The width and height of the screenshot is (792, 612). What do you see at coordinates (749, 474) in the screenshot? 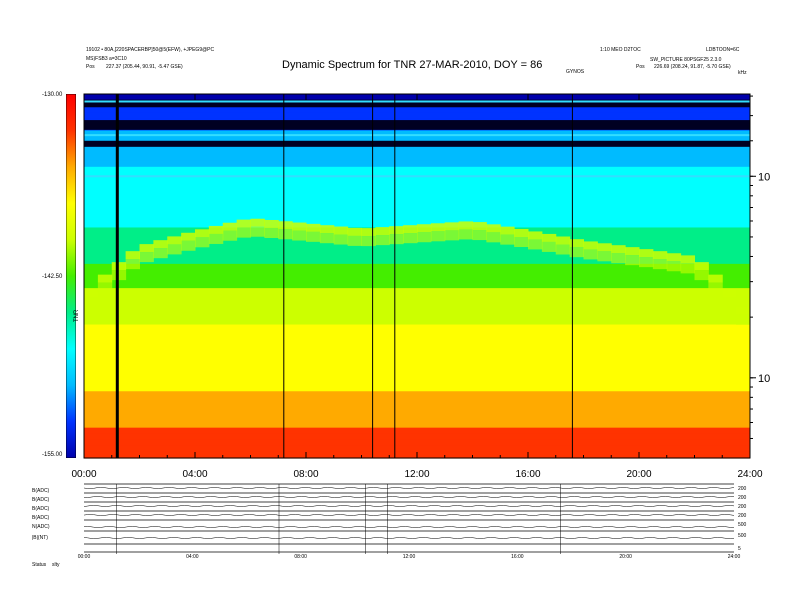
I see `x-tick-label: 24:00` at bounding box center [749, 474].